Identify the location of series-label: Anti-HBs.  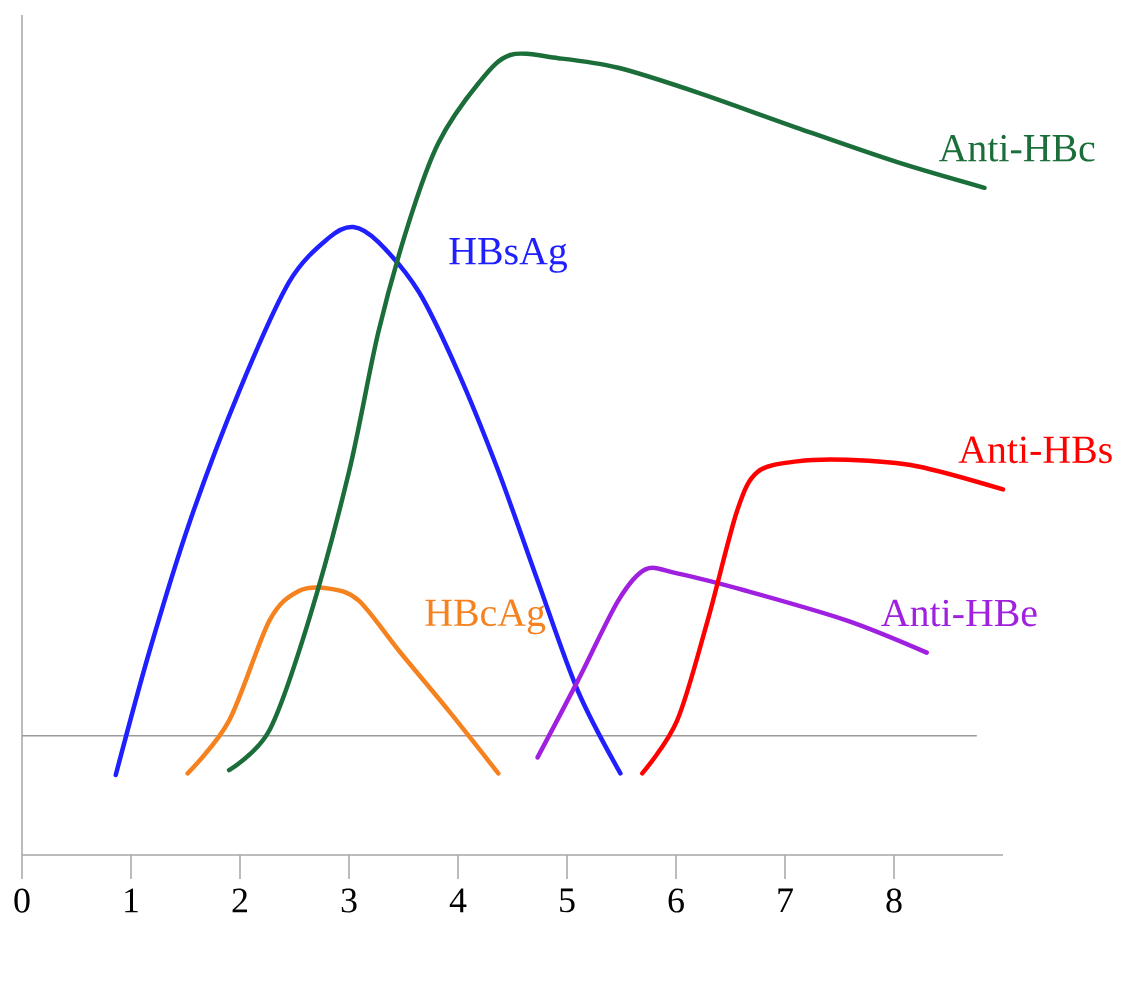
(1035, 450).